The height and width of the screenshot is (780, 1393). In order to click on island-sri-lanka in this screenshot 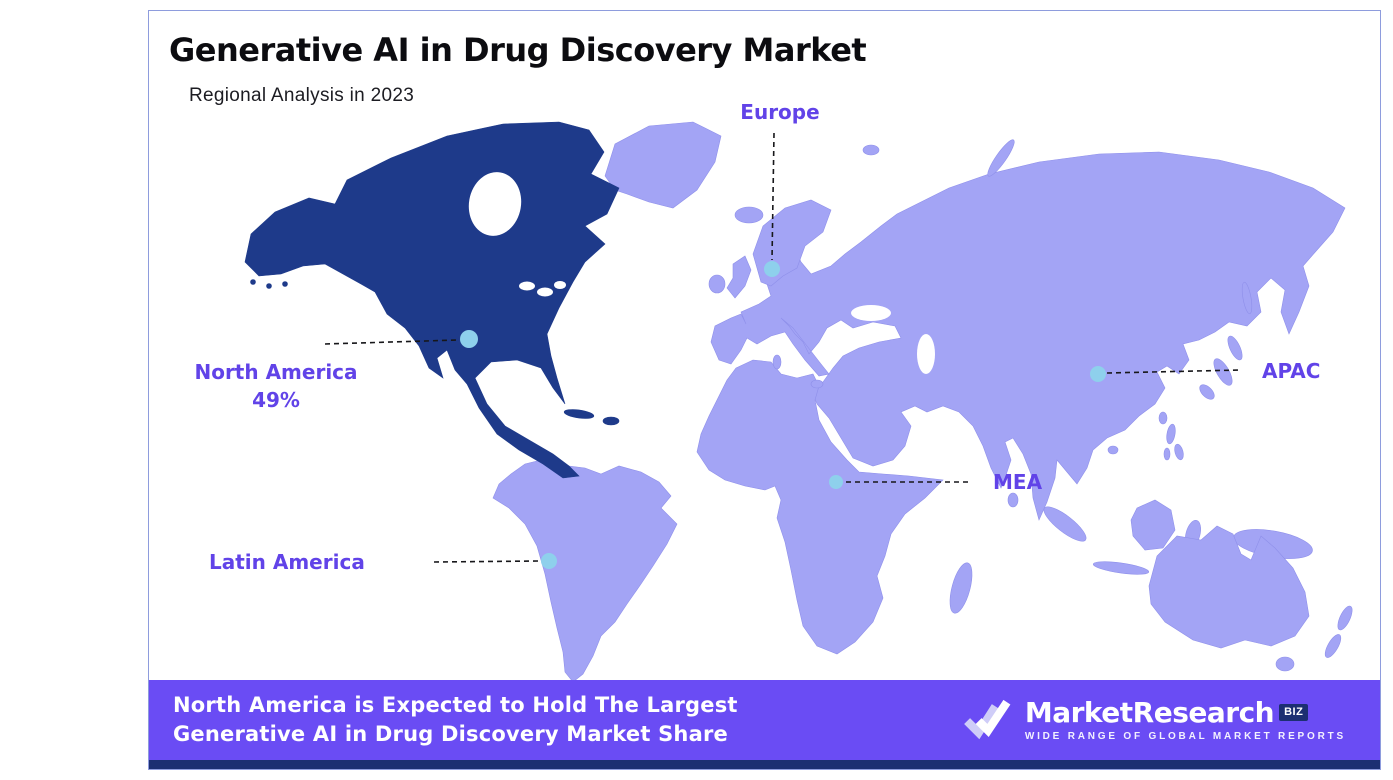, I will do `click(1013, 500)`.